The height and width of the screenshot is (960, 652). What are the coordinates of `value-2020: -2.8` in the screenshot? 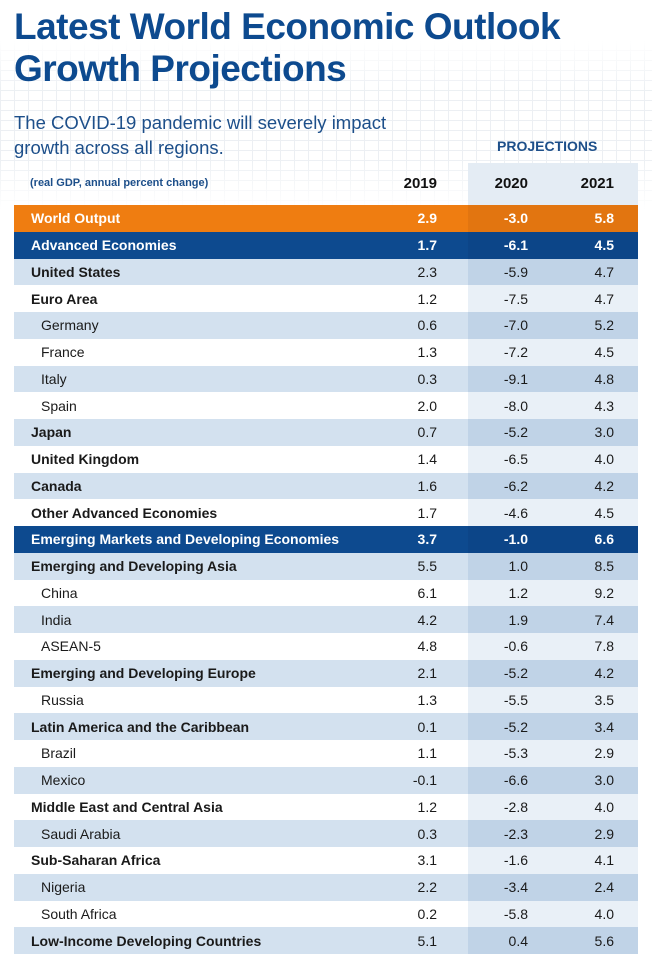 It's located at (515, 806).